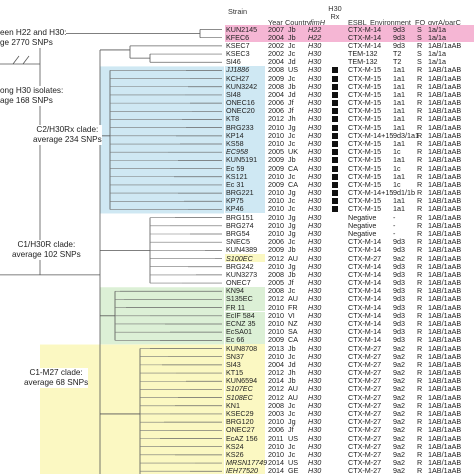  Describe the element at coordinates (26, 100) in the screenshot. I see `clade-label-line: age 168 SNPs` at that location.